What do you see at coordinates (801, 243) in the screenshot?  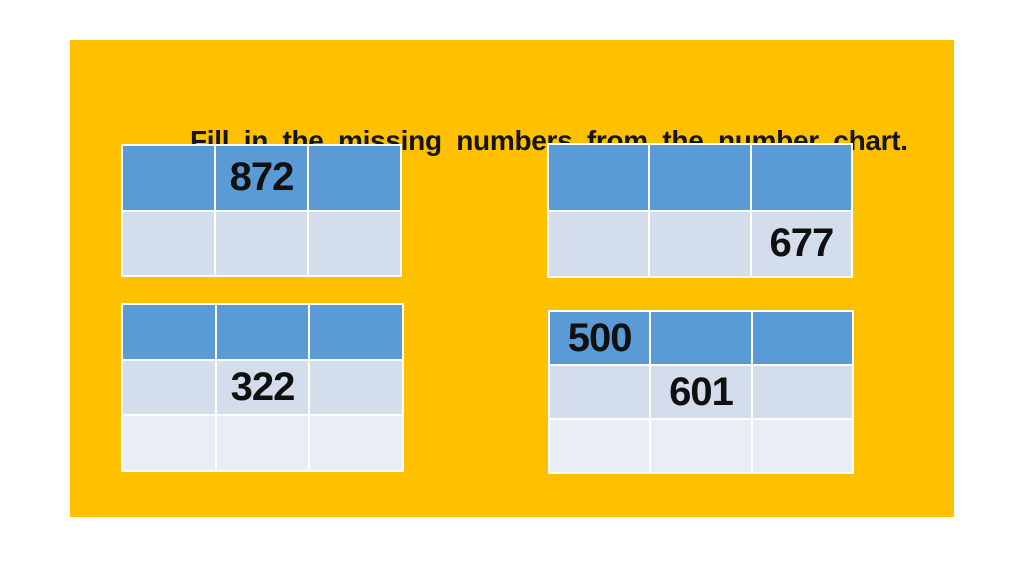 I see `table-cell-filled-677: 677` at bounding box center [801, 243].